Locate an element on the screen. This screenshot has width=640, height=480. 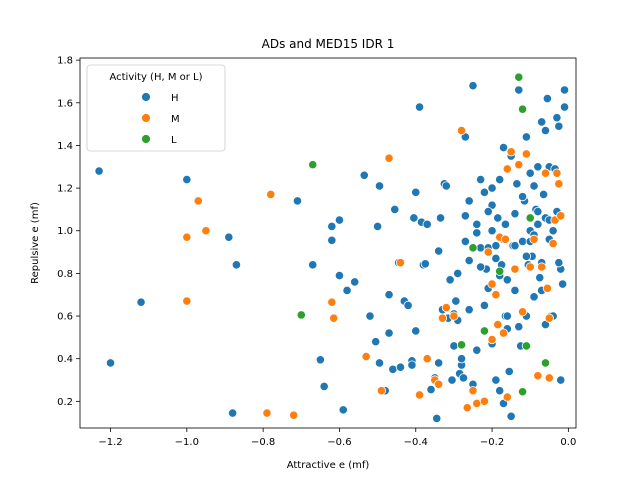
legend-marker-l is located at coordinates (146, 139).